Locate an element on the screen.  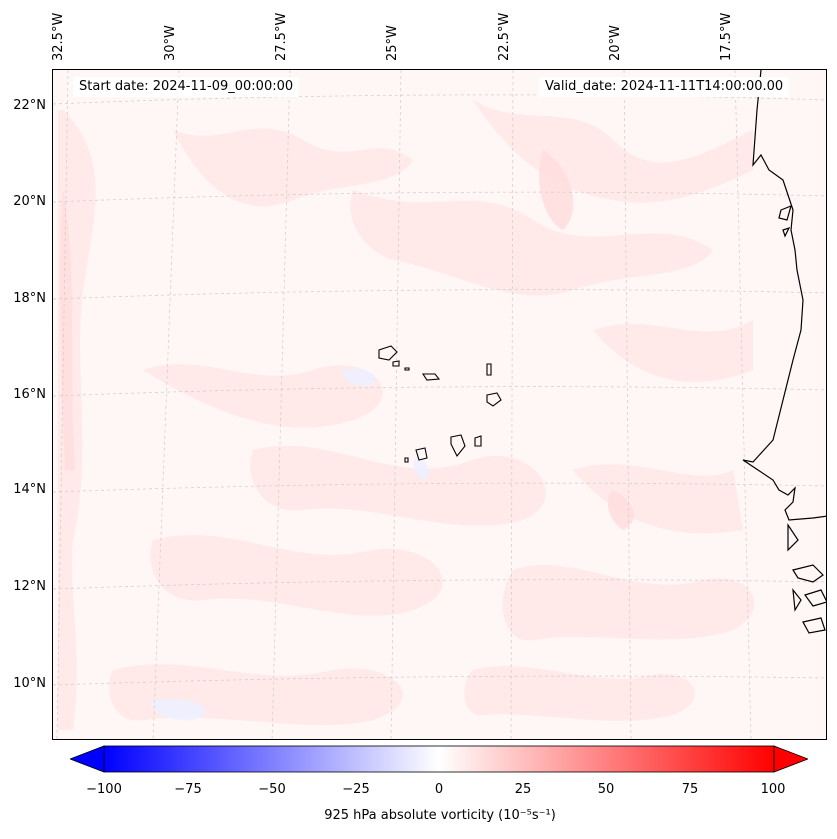
colorbar is located at coordinates (439, 759).